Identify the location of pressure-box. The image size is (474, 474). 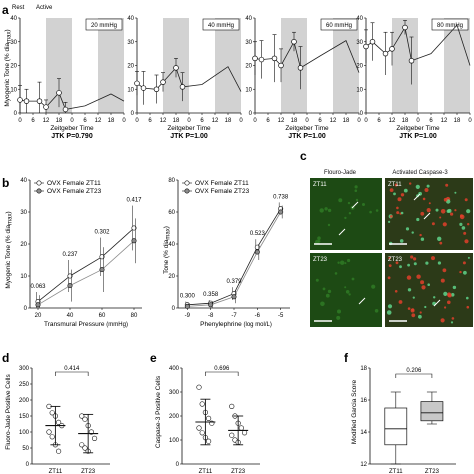
(450, 24).